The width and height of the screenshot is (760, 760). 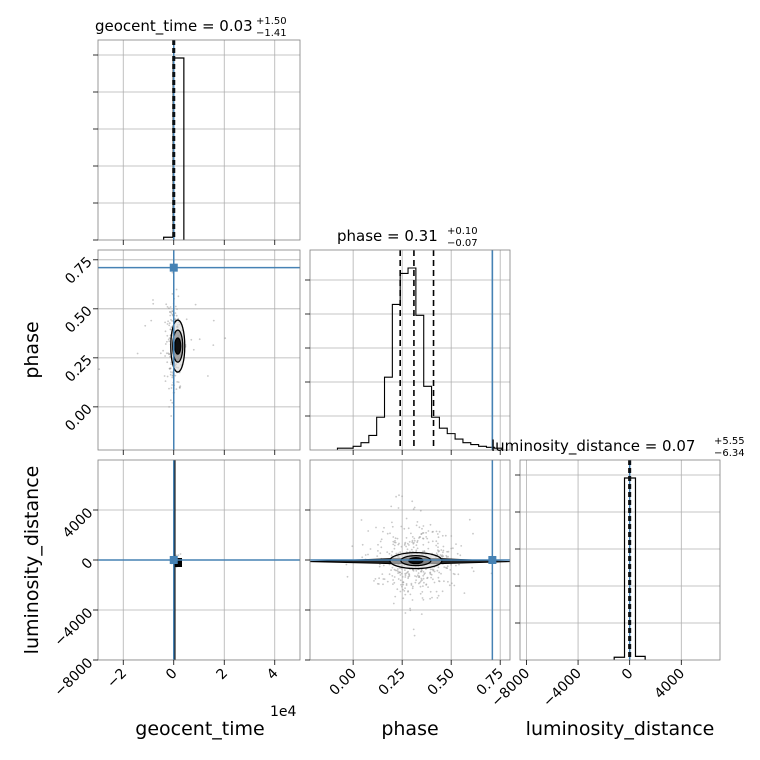 What do you see at coordinates (271, 33) in the screenshot?
I see `title-geocent-time-lower: −1.41` at bounding box center [271, 33].